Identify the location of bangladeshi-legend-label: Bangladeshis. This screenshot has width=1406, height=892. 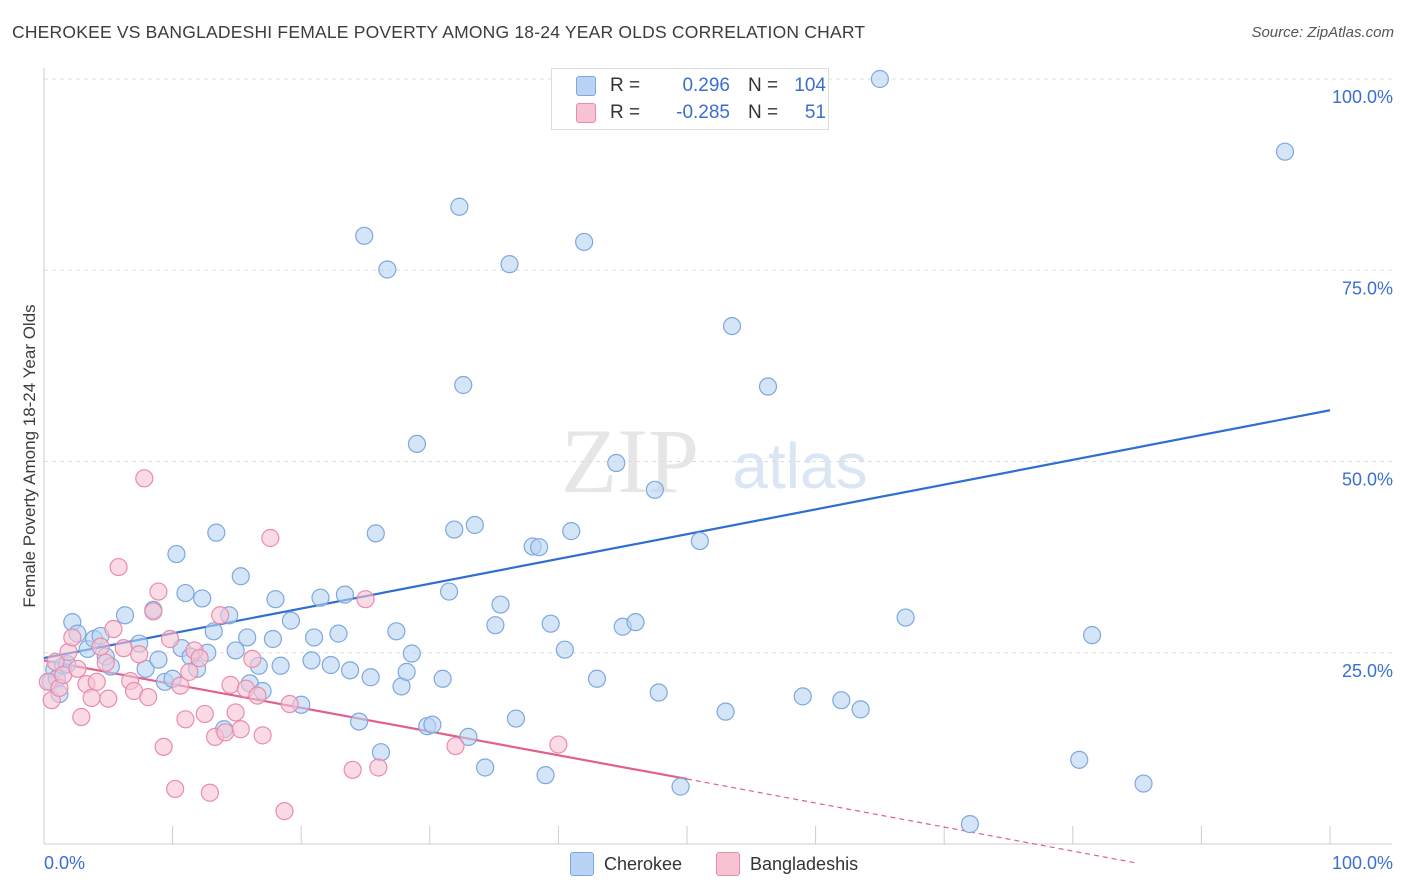
(804, 863).